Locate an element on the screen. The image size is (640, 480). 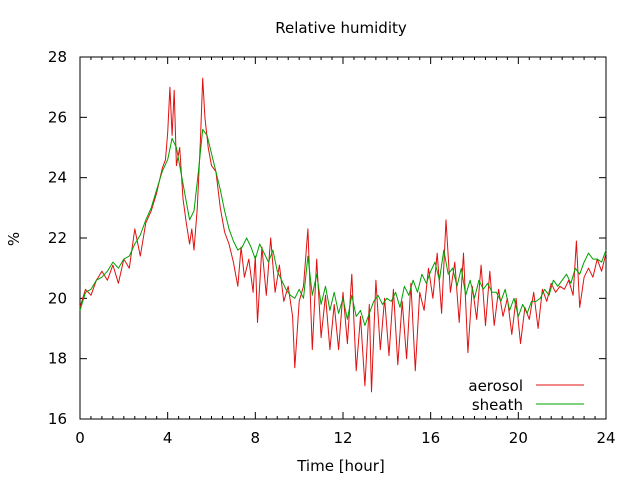
x-tick-label: 20 is located at coordinates (518, 438).